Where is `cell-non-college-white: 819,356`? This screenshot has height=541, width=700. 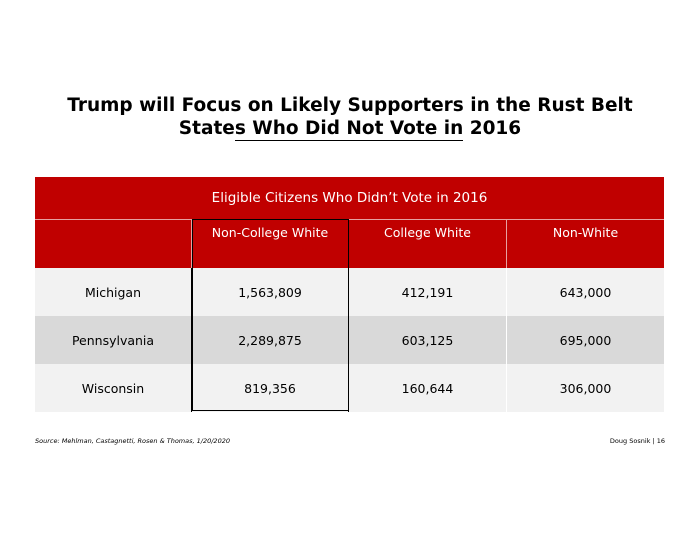
cell-non-college-white: 819,356 is located at coordinates (270, 388).